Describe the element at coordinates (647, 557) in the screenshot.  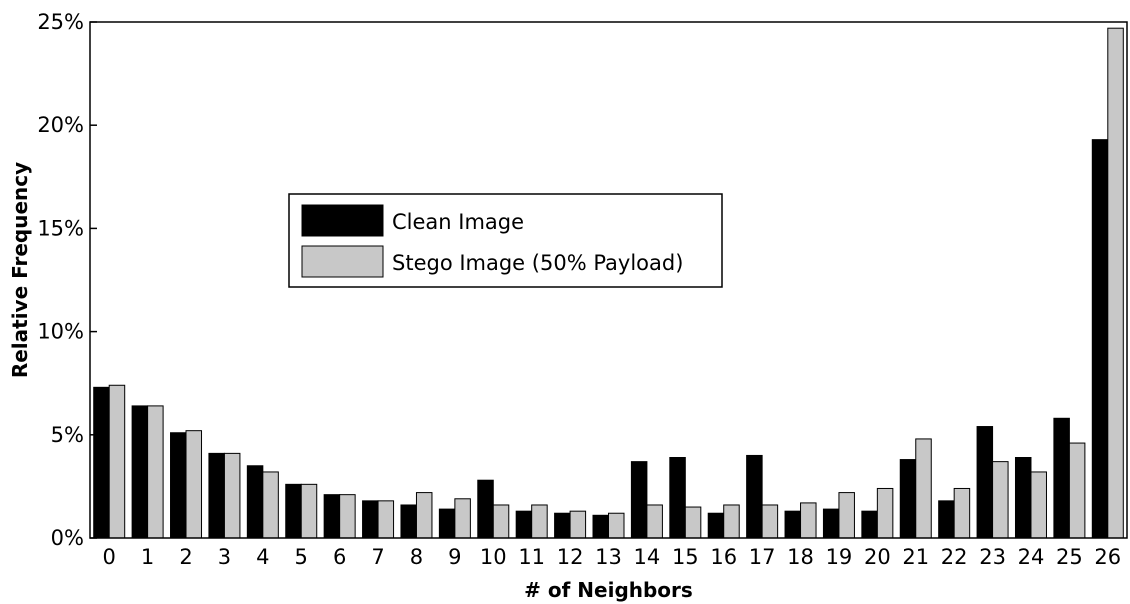
I see `x-tick-label: 14` at that location.